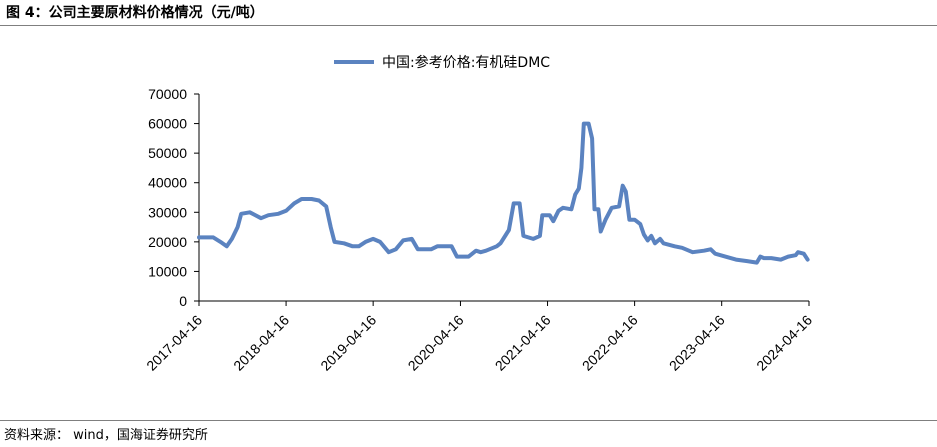  Describe the element at coordinates (183, 301) in the screenshot. I see `y-tick-label: 0` at that location.